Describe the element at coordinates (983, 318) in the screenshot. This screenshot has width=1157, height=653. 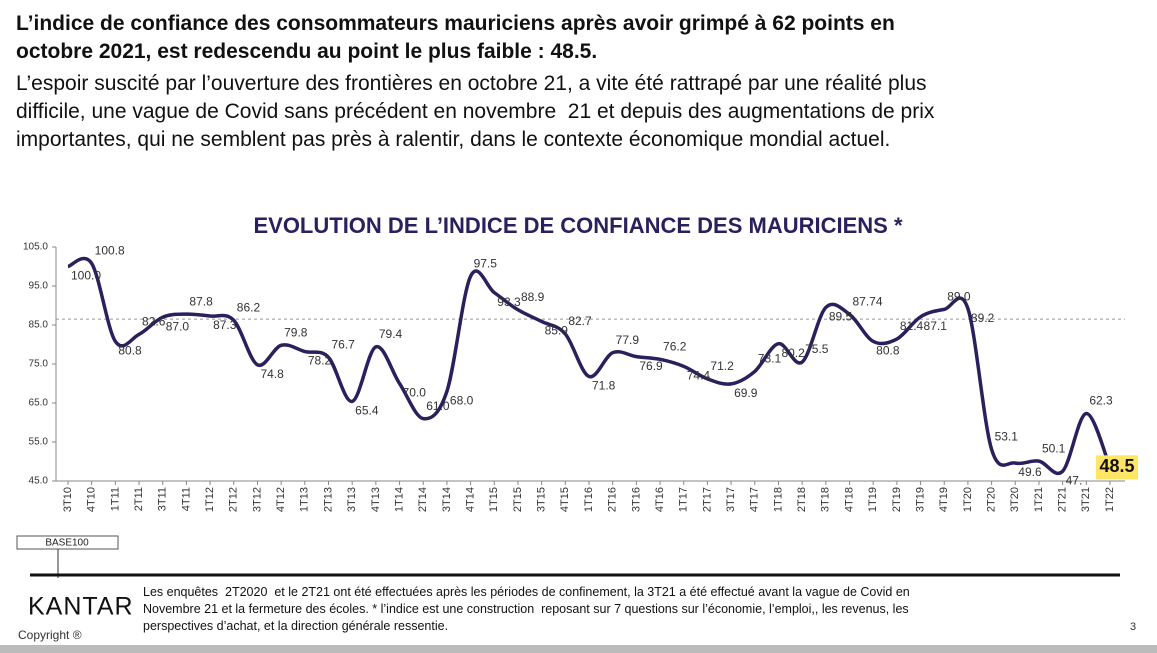
I see `data-label: 89.2` at that location.